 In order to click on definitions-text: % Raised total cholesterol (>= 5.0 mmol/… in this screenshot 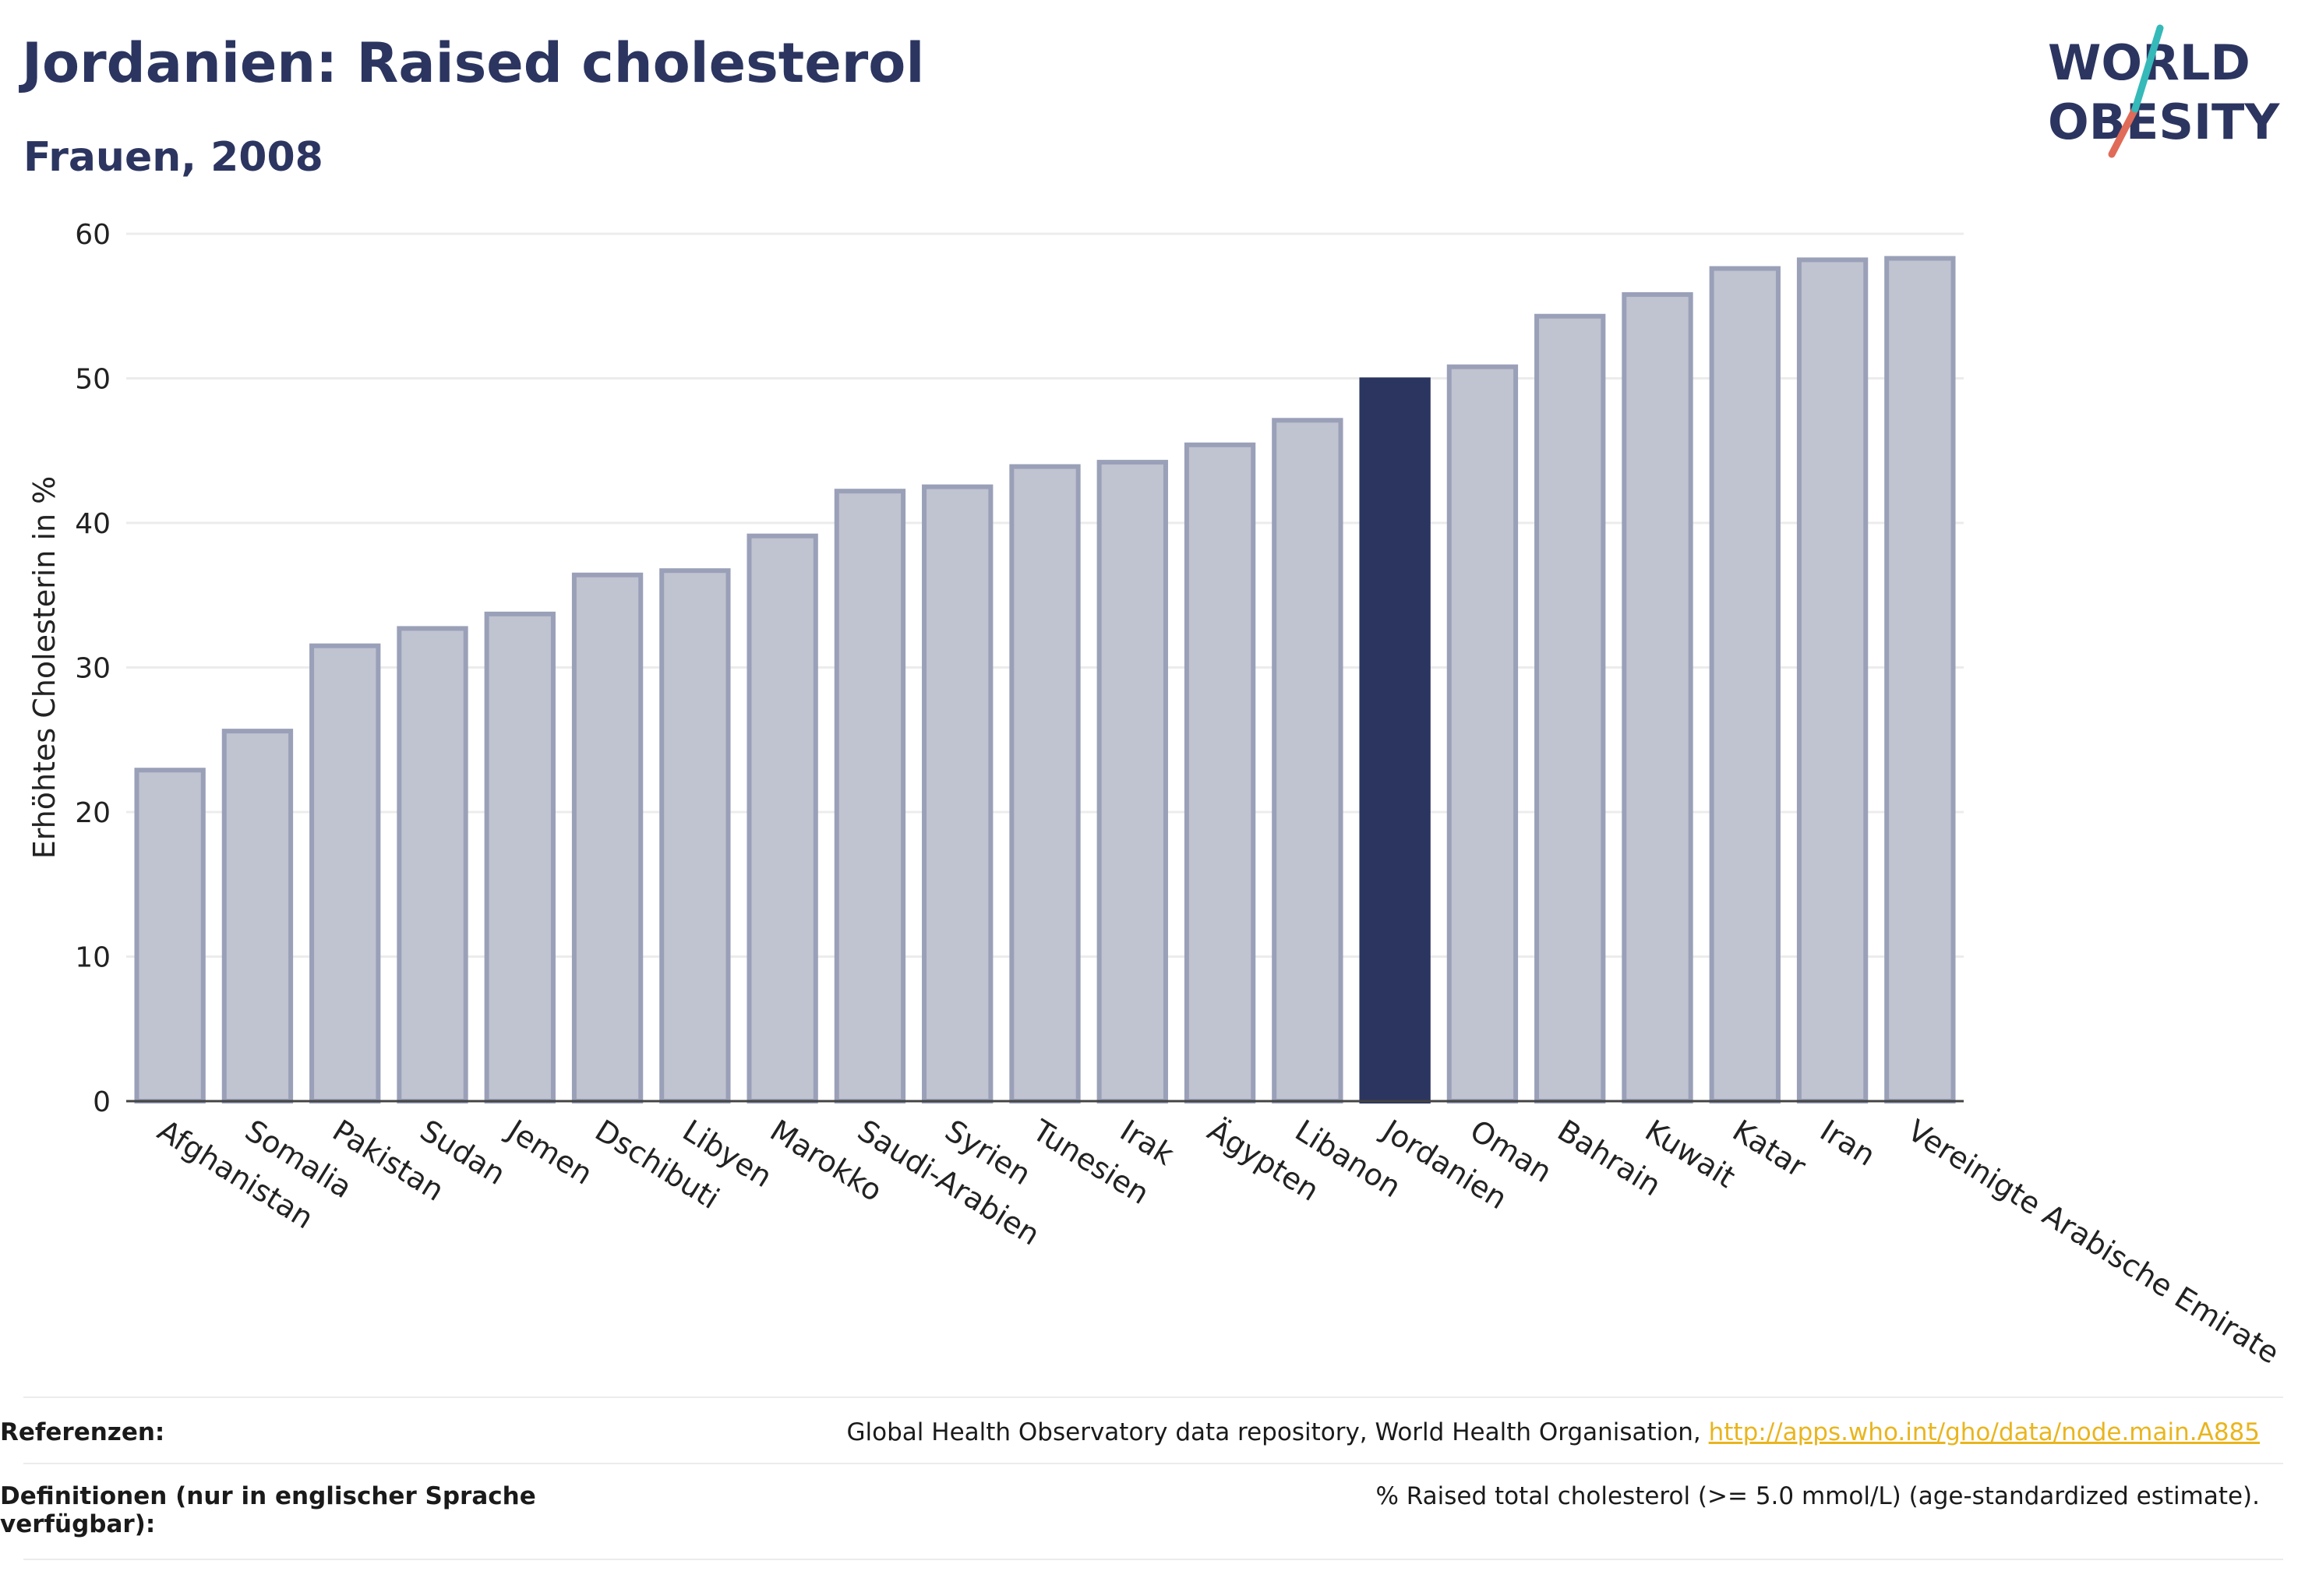, I will do `click(1817, 1496)`.